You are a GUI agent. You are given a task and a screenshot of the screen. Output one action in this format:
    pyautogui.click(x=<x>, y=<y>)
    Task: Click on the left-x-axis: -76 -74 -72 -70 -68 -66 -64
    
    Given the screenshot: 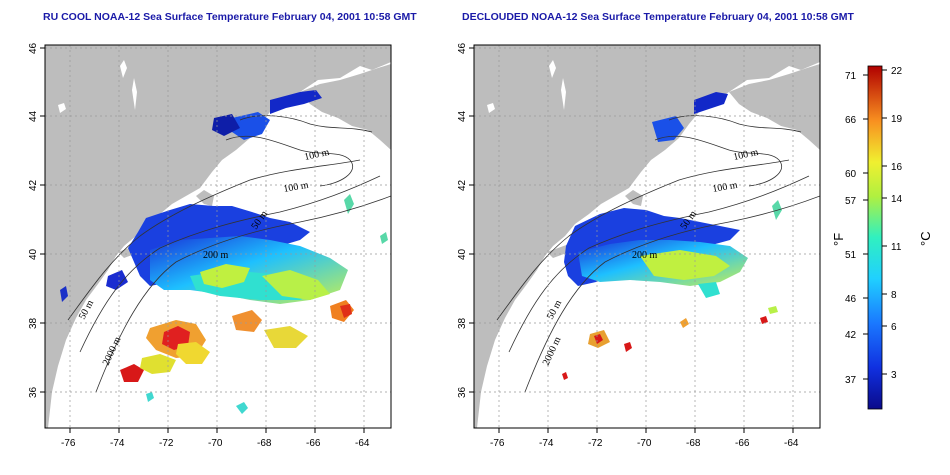 What is the action you would take?
    pyautogui.click(x=215, y=438)
    